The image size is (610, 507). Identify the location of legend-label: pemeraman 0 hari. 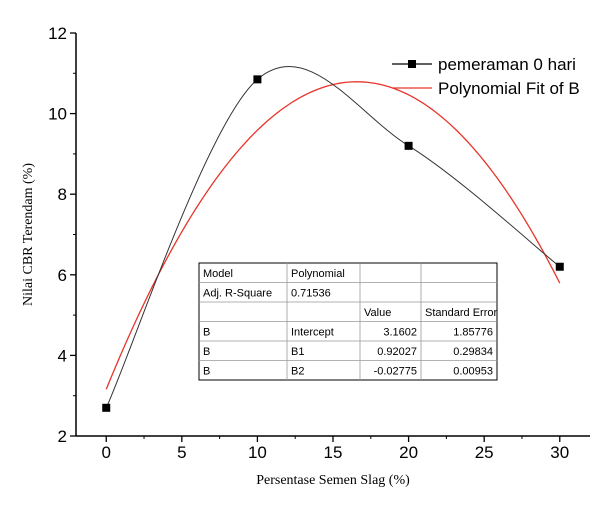
(507, 64).